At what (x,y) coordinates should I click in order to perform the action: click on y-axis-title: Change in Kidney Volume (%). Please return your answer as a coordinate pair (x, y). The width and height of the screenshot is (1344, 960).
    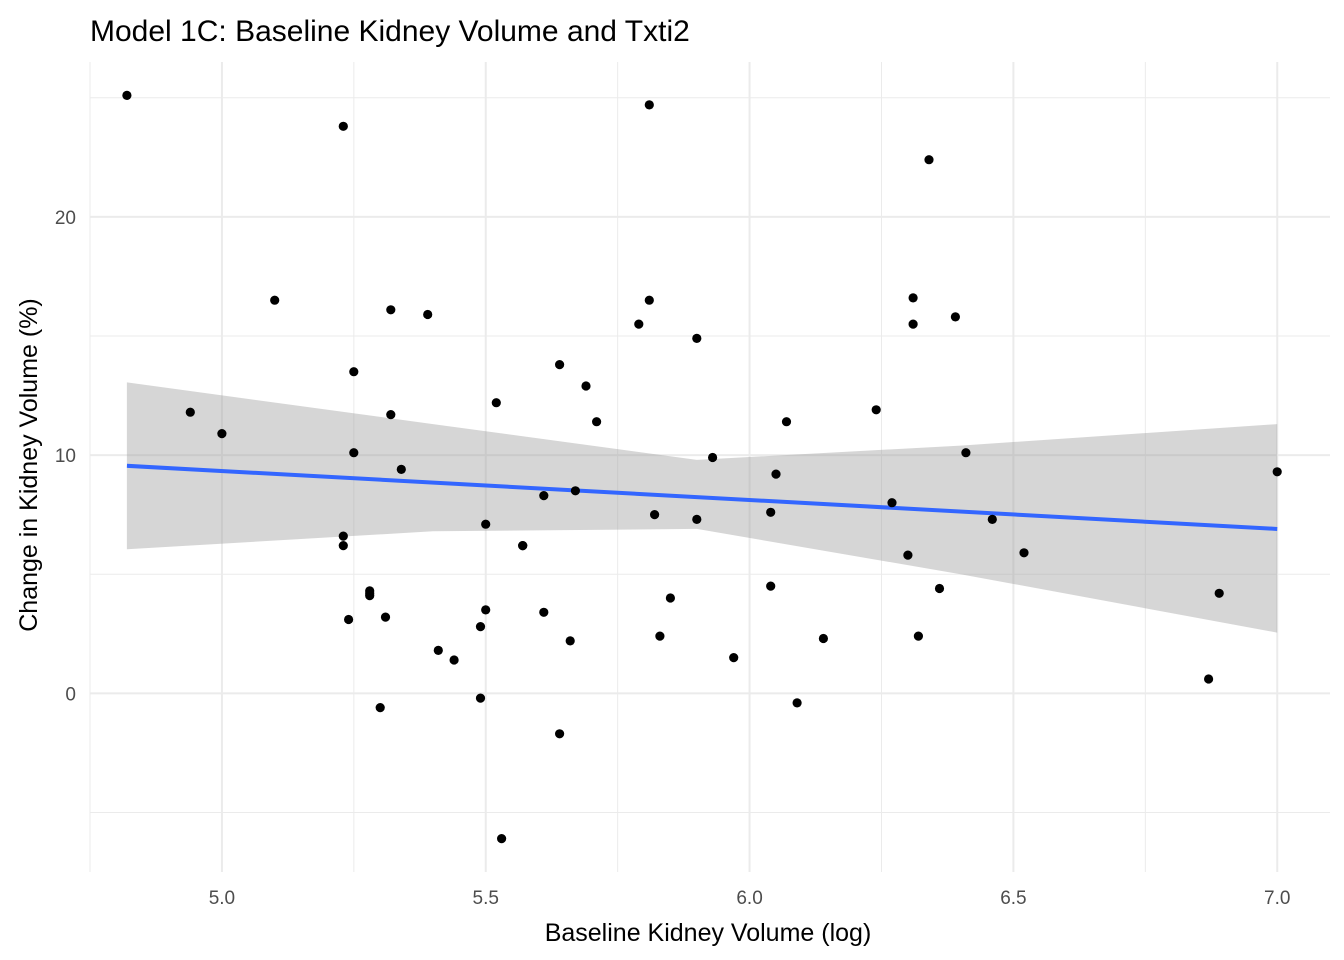
    Looking at the image, I should click on (29, 465).